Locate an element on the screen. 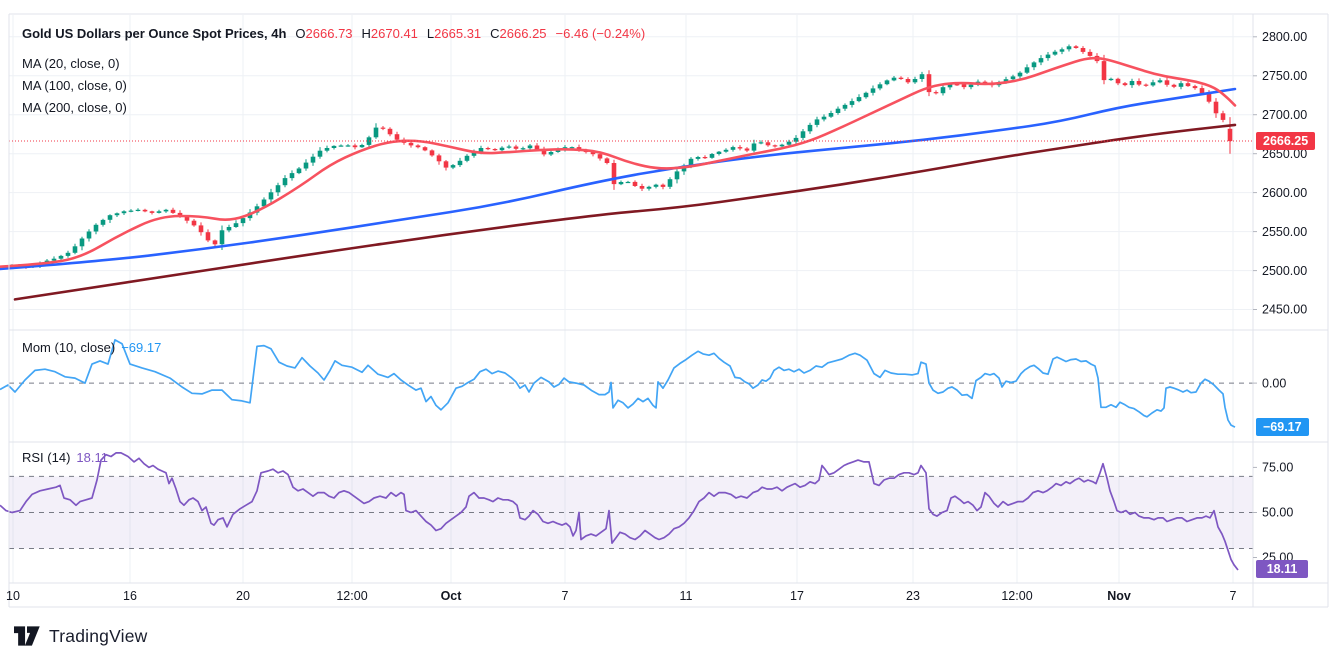 This screenshot has height=659, width=1342. time-axis-label: Oct is located at coordinates (452, 596).